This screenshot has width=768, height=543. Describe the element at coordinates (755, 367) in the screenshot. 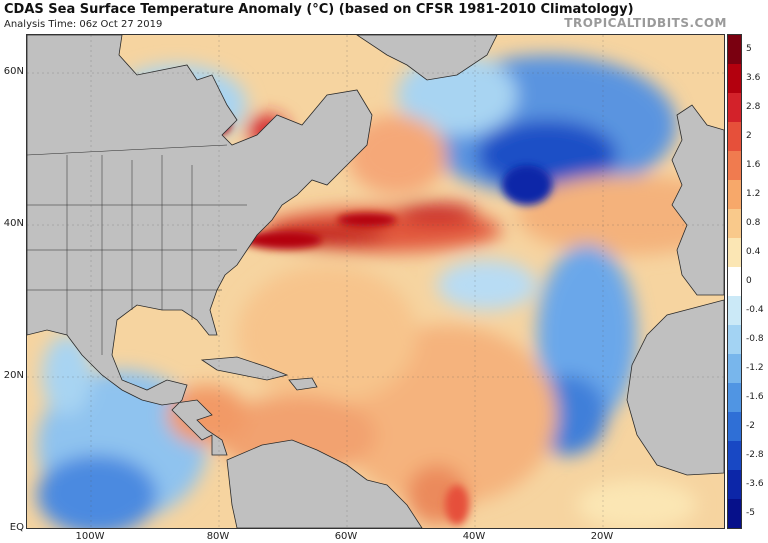

I see `colorbar-label: -1.2` at that location.